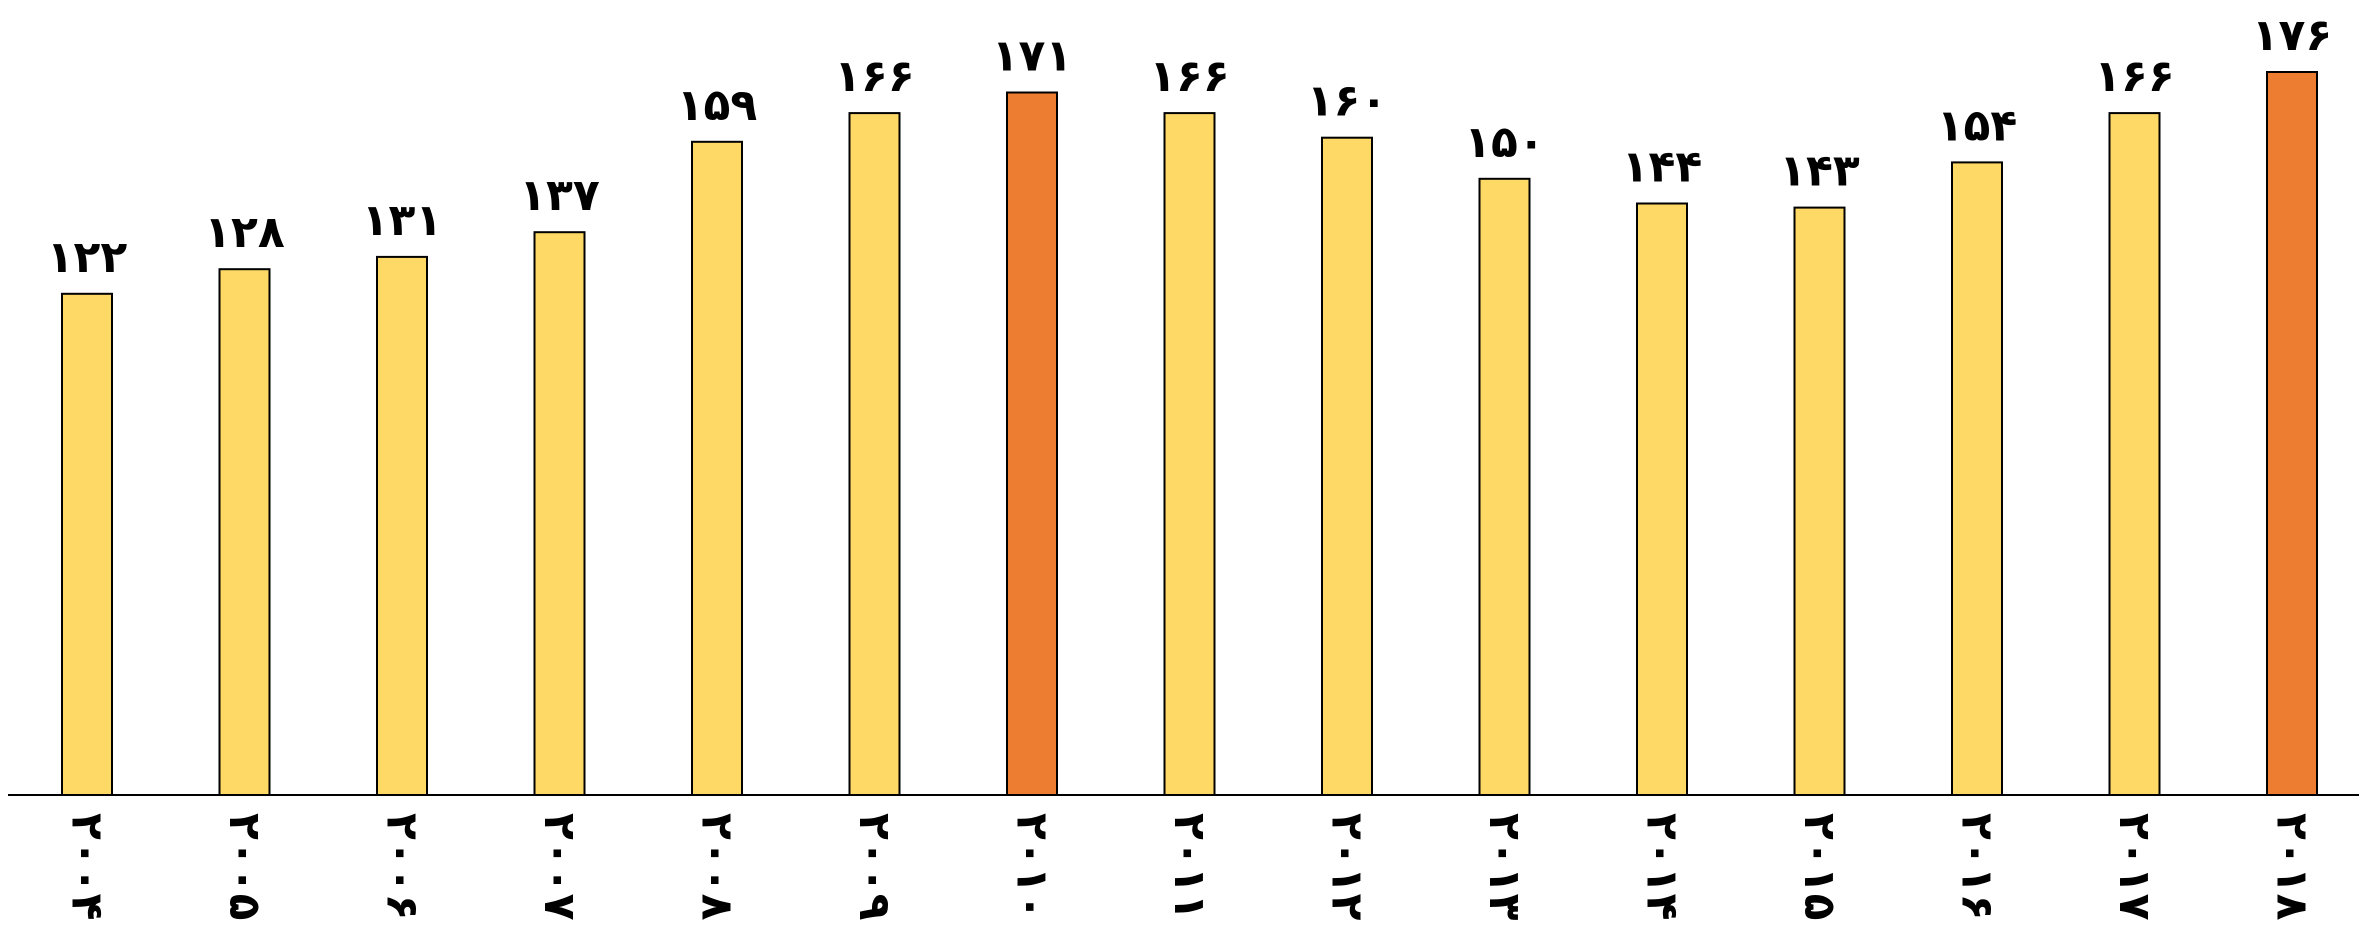 The height and width of the screenshot is (938, 2359). What do you see at coordinates (2134, 76) in the screenshot?
I see `data-label-13: ۱۶۶` at bounding box center [2134, 76].